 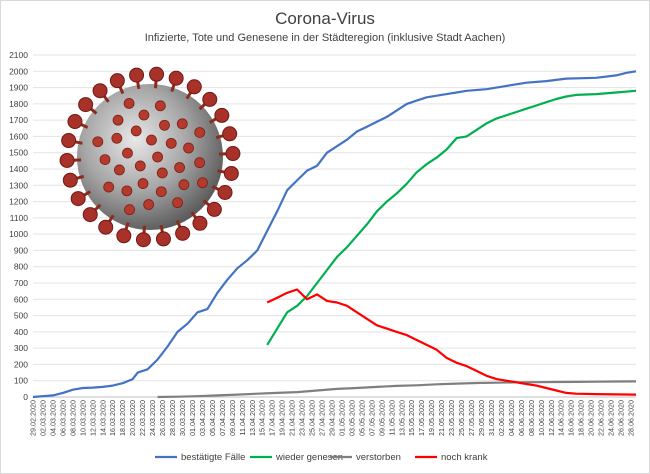 I want to click on x-tick-label: 26.03.2020, so click(x=162, y=418).